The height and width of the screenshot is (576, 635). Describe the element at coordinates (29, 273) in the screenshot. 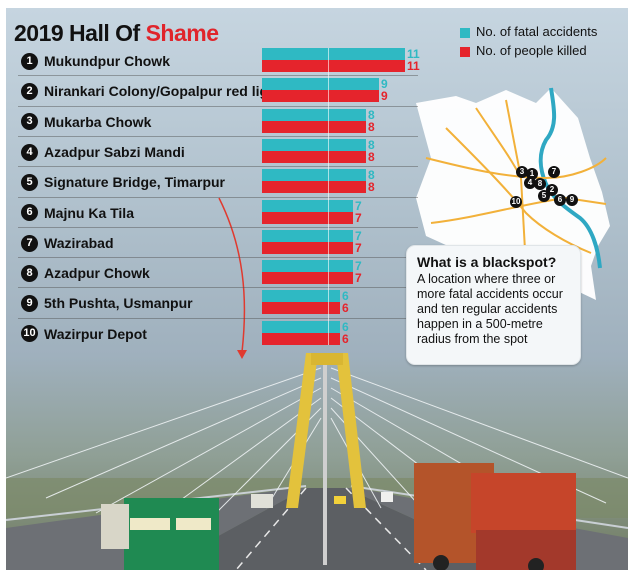

I see `rank-badge: 8` at that location.